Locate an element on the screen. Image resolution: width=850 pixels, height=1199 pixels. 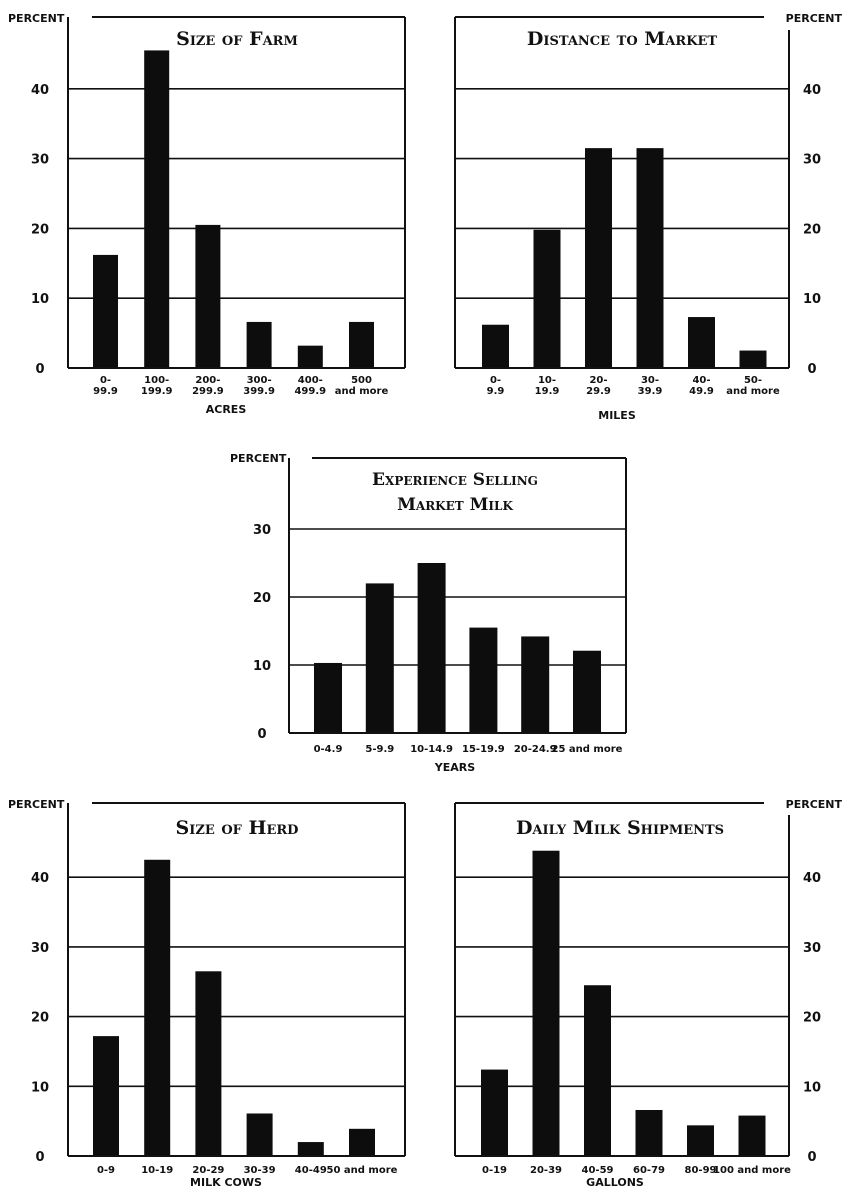
farm-x-tick-label: 500 and more is located at coordinates (362, 386).